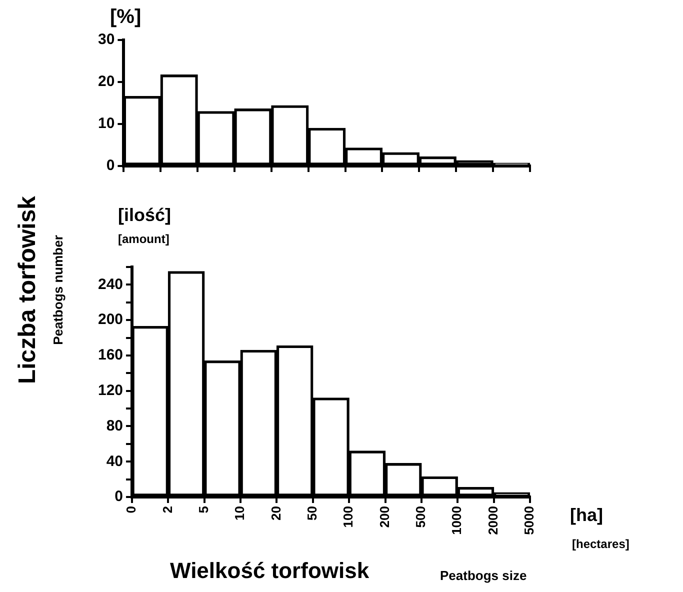  What do you see at coordinates (144, 239) in the screenshot?
I see `text: [amount]` at bounding box center [144, 239].